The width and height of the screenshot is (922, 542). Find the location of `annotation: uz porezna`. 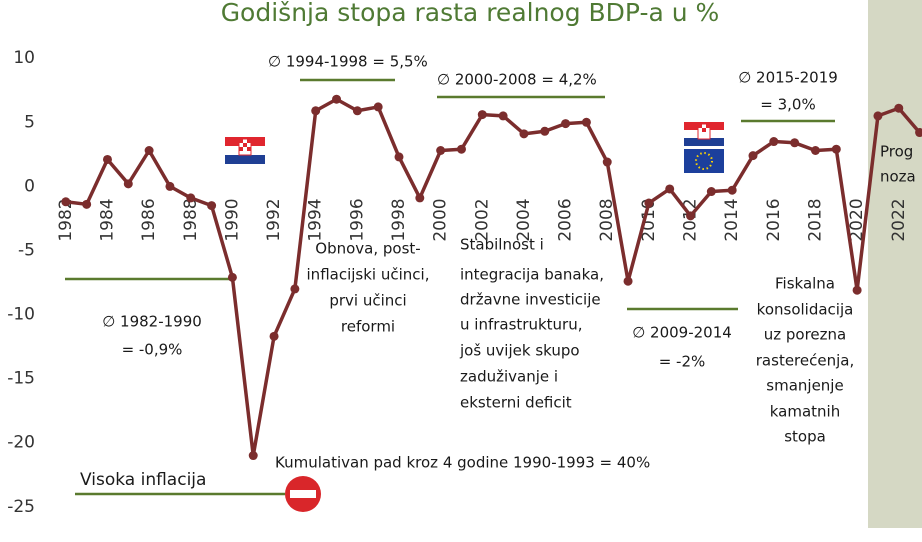

annotation: uz porezna is located at coordinates (805, 335).